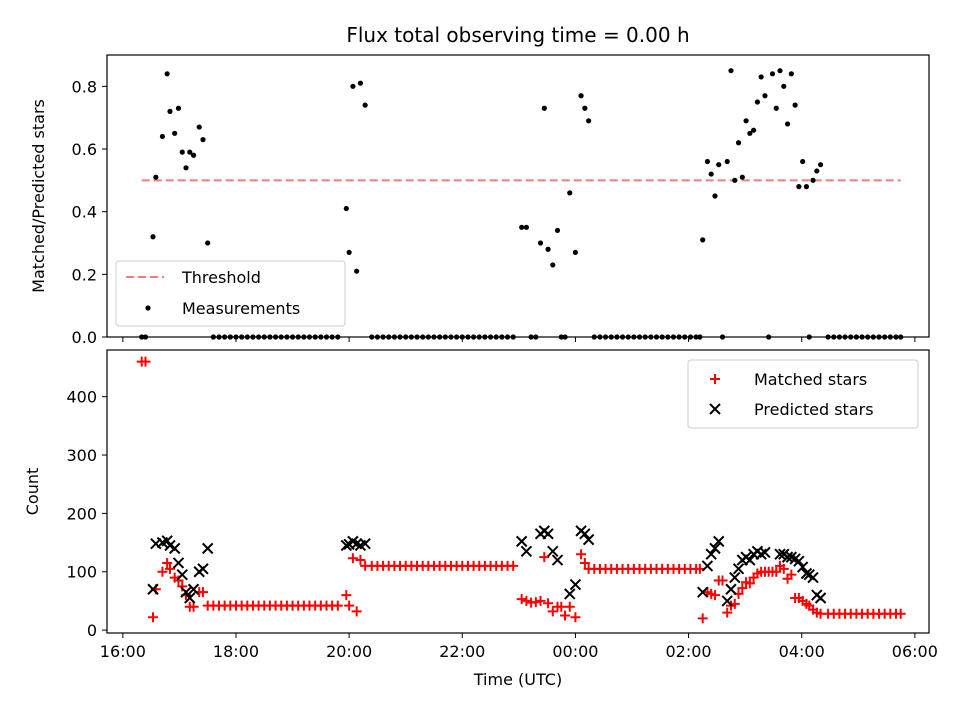 The width and height of the screenshot is (960, 720). Describe the element at coordinates (81, 513) in the screenshot. I see `y-tick-label: 200` at that location.